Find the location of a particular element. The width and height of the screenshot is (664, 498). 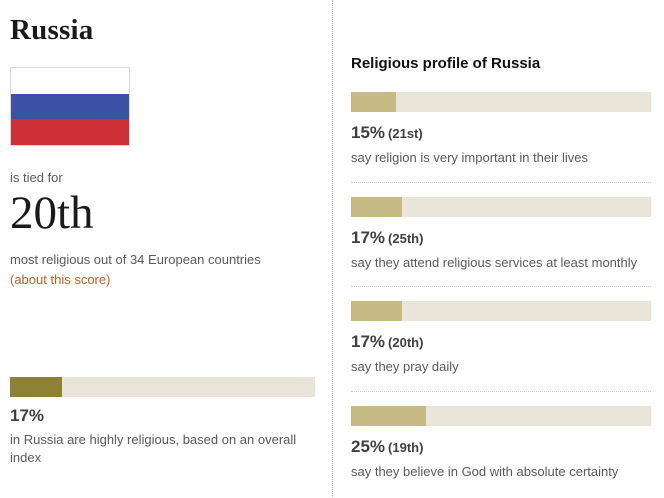

stat-percent: 25% is located at coordinates (368, 446).